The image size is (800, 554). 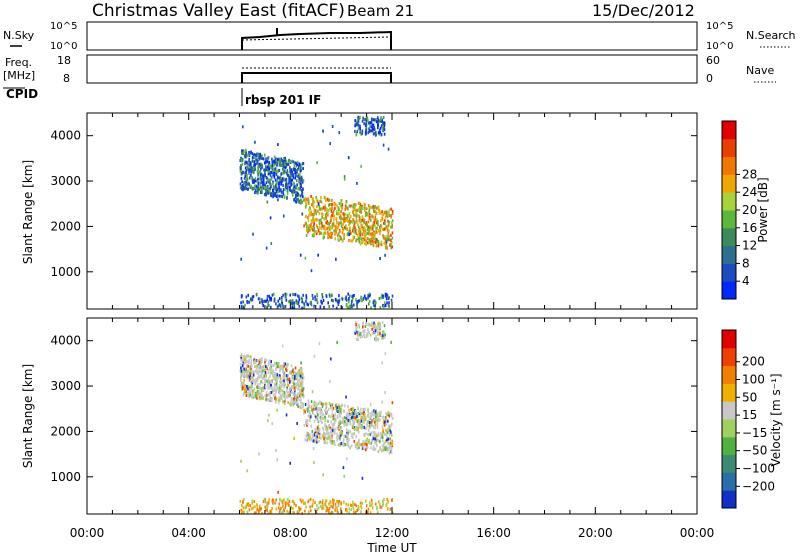 I want to click on xtick-label: 20:00, so click(x=595, y=533).